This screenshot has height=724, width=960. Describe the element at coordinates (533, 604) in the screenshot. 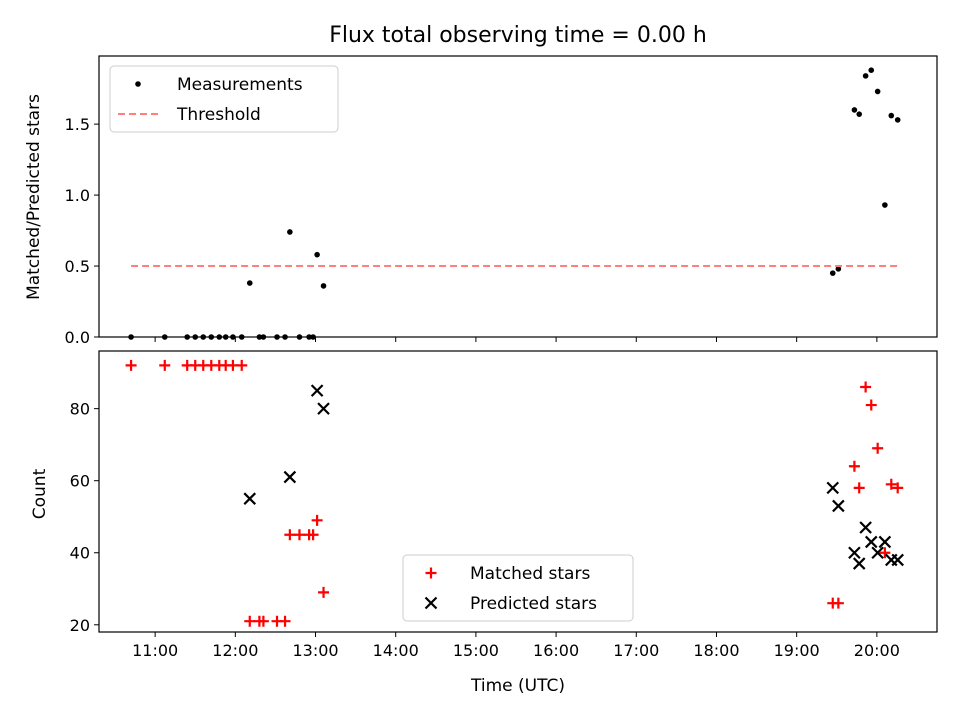

I see `legend-label: Predicted stars` at that location.